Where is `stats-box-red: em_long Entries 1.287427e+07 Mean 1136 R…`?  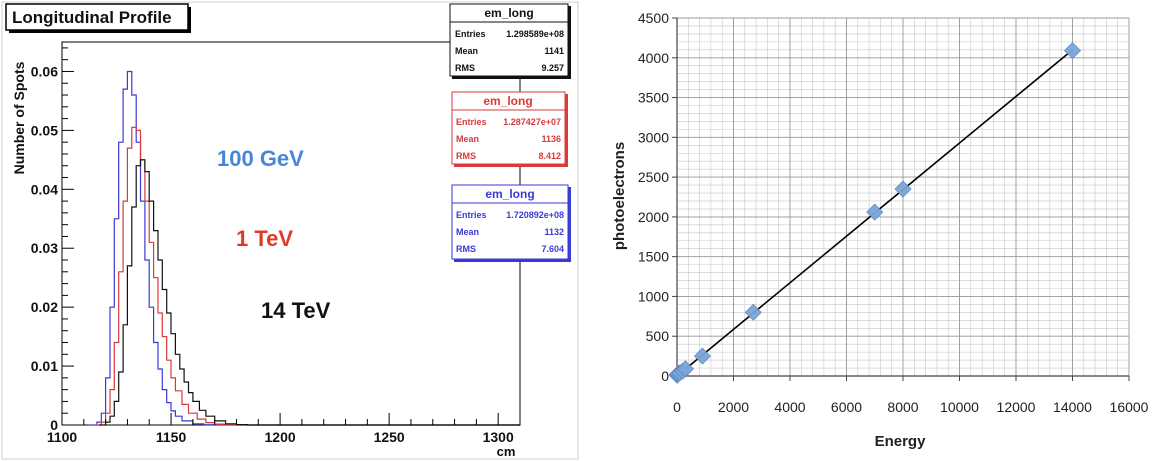 stats-box-red: em_long Entries 1.287427e+07 Mean 1136 R… is located at coordinates (509, 129).